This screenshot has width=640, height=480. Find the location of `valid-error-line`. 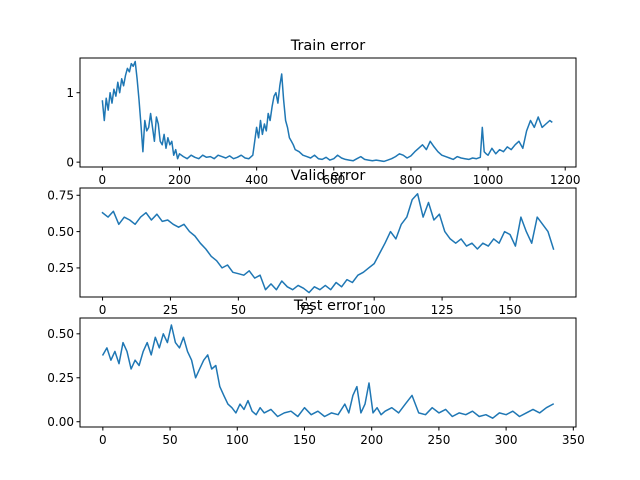

valid-error-line is located at coordinates (328, 243).